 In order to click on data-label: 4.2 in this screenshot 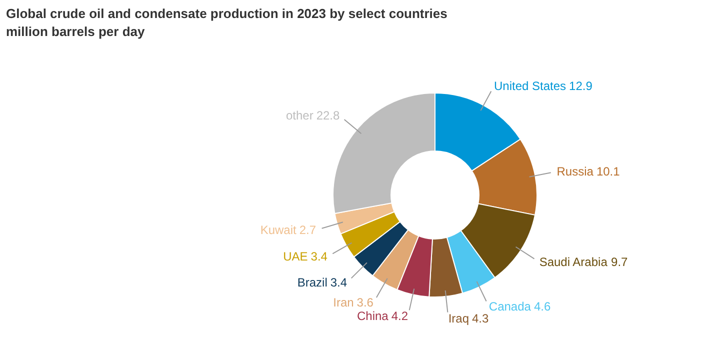, I will do `click(399, 316)`.